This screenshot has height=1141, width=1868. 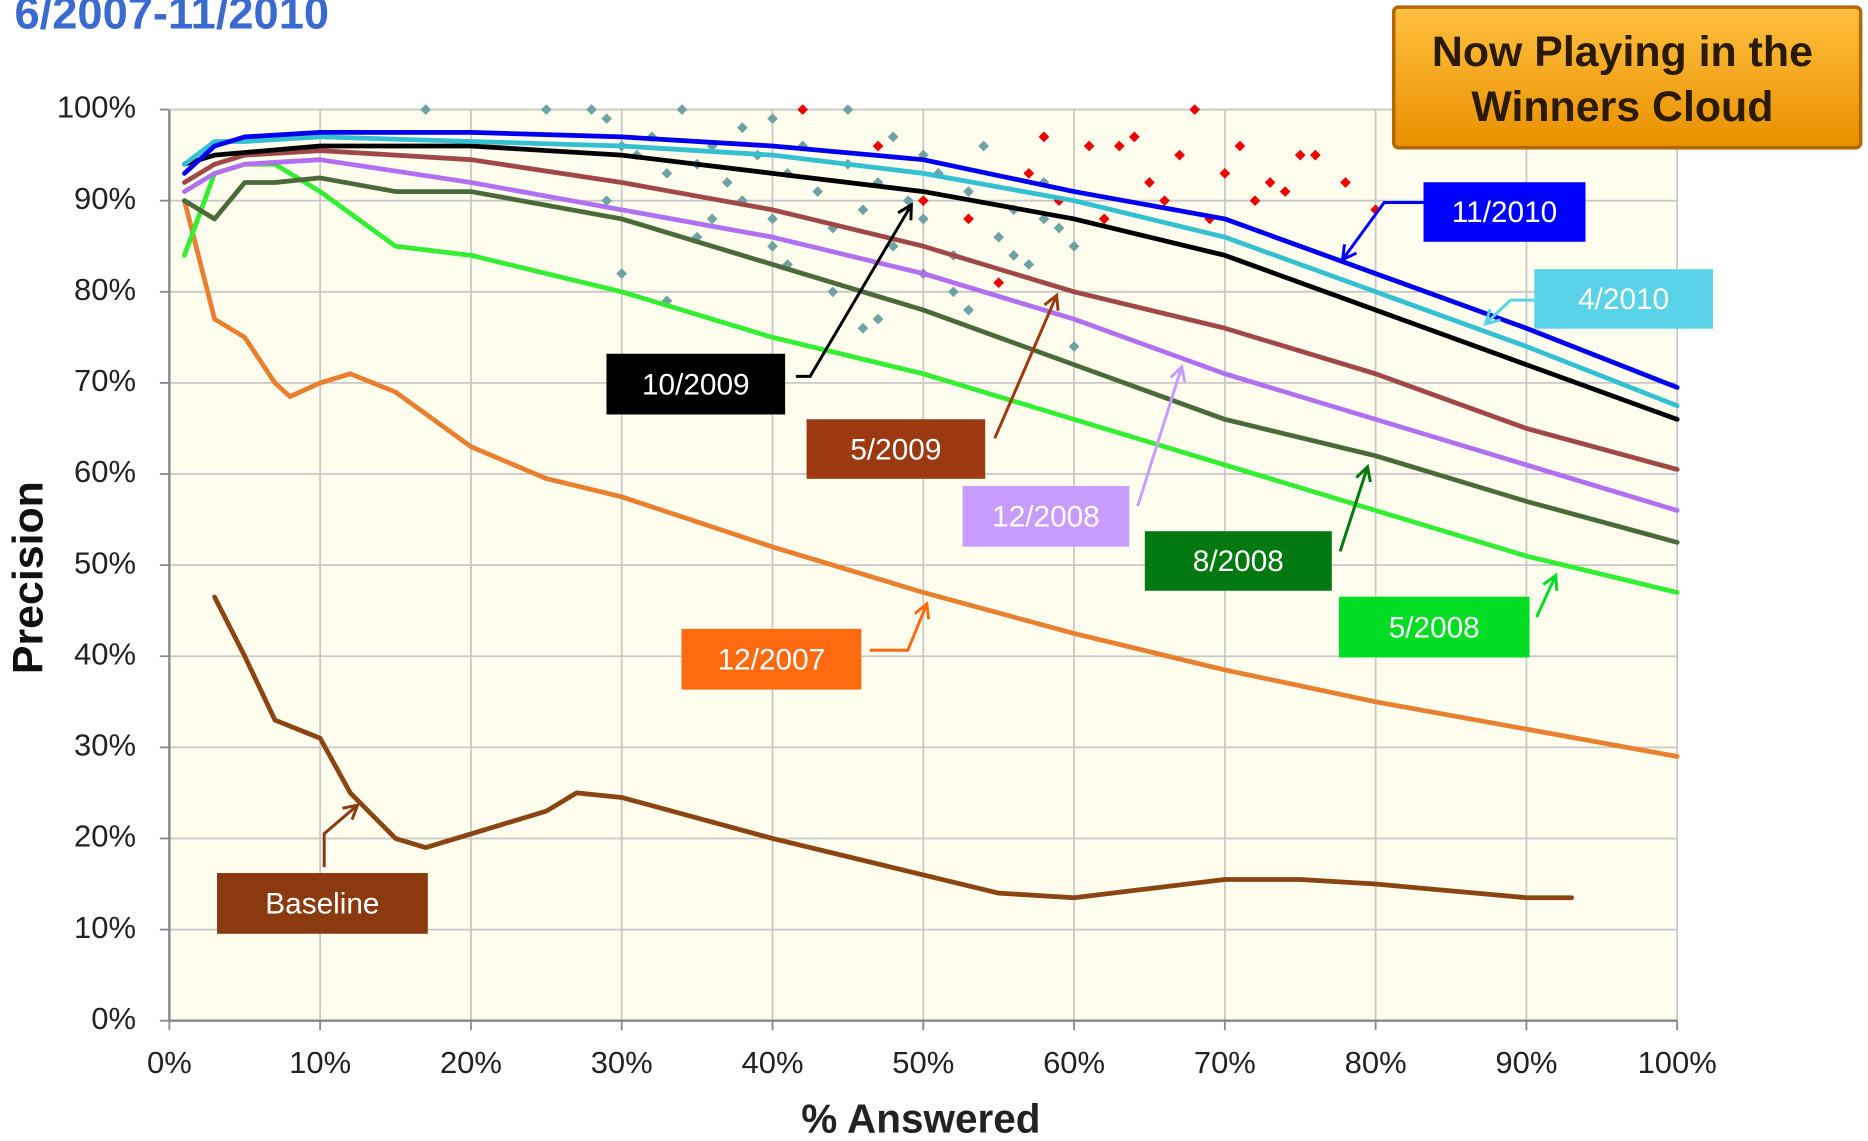 What do you see at coordinates (772, 659) in the screenshot?
I see `series-label: 12/2007` at bounding box center [772, 659].